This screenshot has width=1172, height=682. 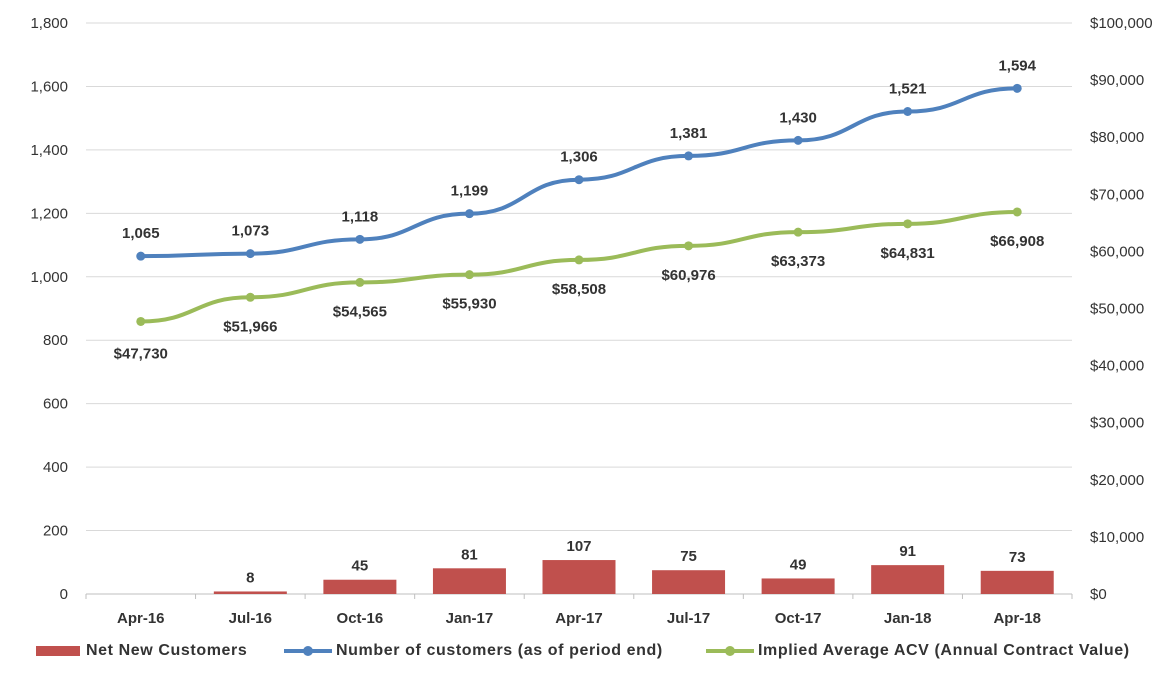 I want to click on bar-data-label: 8, so click(x=250, y=577).